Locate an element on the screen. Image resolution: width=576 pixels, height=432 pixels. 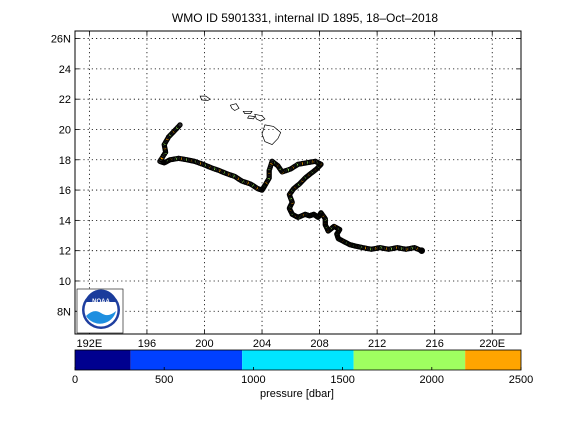
colorbar-tick-labels: 0 500 1000 1500 2000 2500 is located at coordinates (302, 380).